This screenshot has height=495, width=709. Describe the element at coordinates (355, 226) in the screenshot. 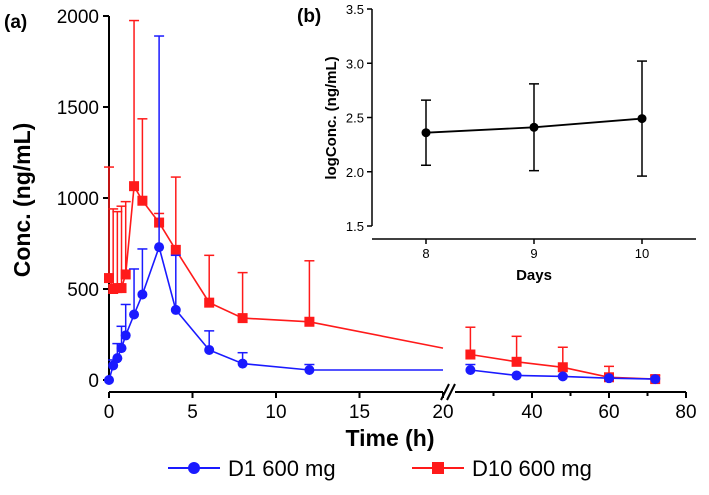

I see `inset-y-tick-label: 1.5` at that location.